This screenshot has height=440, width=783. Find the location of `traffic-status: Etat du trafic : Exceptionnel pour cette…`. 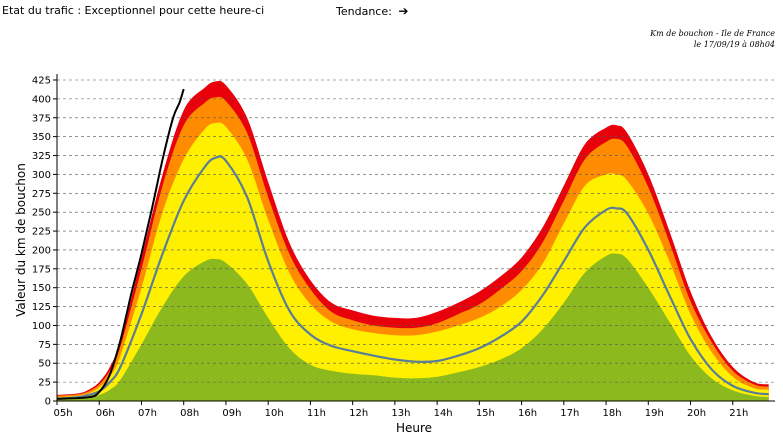

traffic-status: Etat du trafic : Exceptionnel pour cette… is located at coordinates (133, 10).